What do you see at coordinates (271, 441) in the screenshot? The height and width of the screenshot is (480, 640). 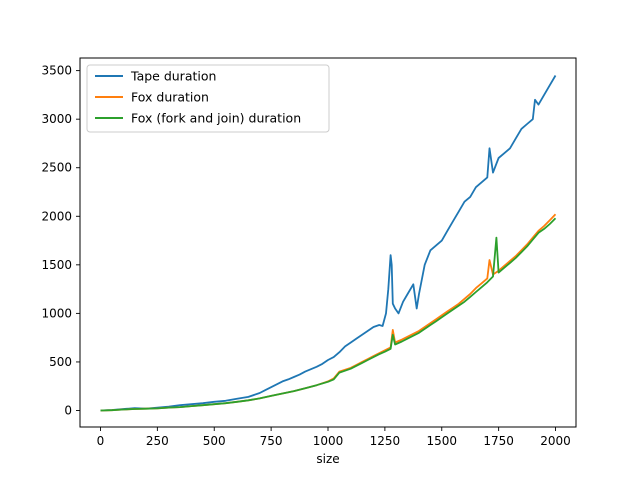 I see `x-tick-label: 750` at bounding box center [271, 441].